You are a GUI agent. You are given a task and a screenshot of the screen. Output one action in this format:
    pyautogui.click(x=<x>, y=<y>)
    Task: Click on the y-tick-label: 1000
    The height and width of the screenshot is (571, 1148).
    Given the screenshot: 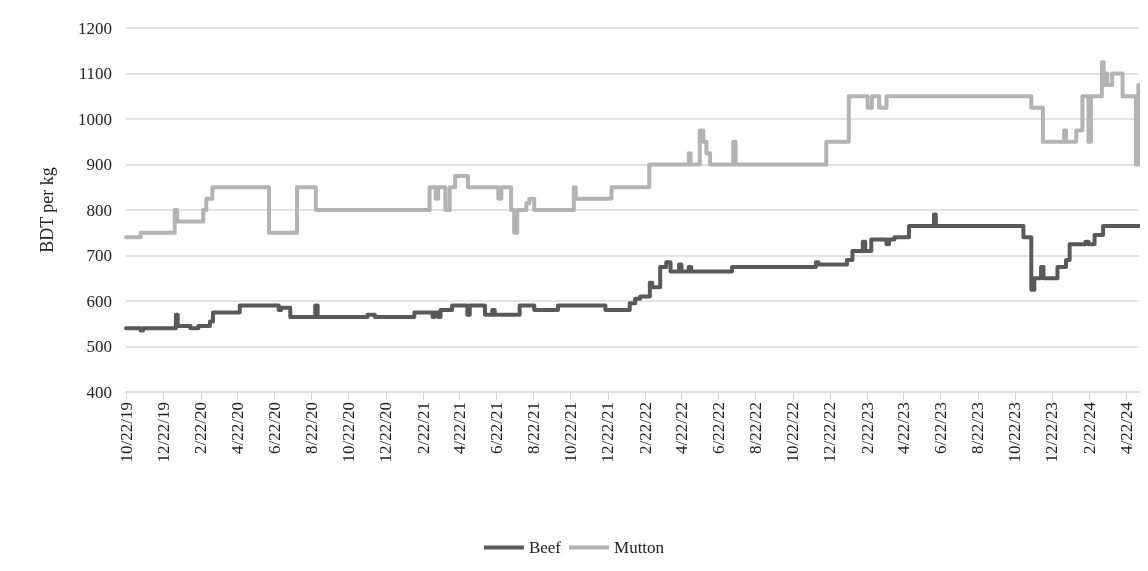 What is the action you would take?
    pyautogui.click(x=95, y=119)
    